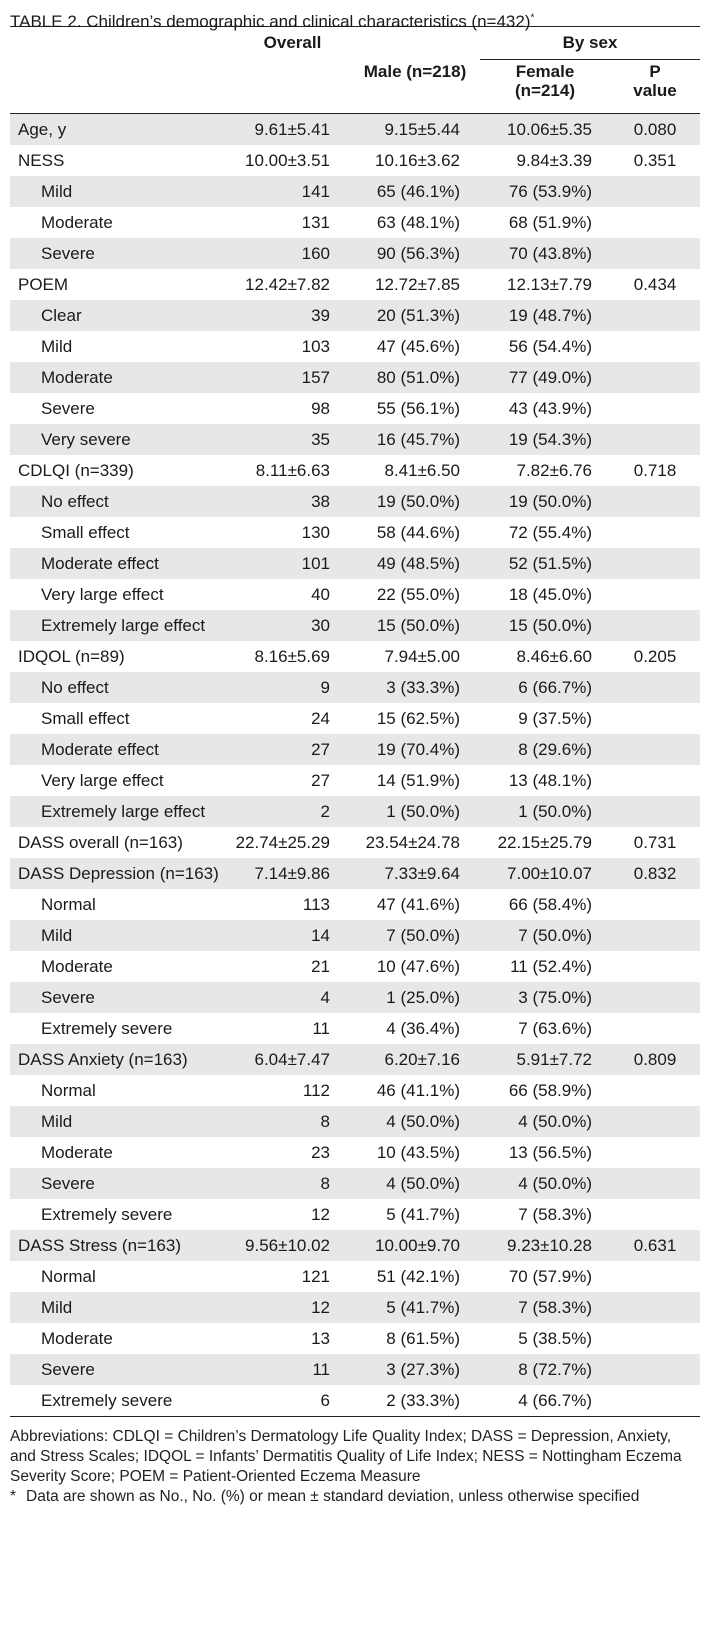  What do you see at coordinates (415, 811) in the screenshot?
I see `male-value: 1 (50.0%)` at bounding box center [415, 811].